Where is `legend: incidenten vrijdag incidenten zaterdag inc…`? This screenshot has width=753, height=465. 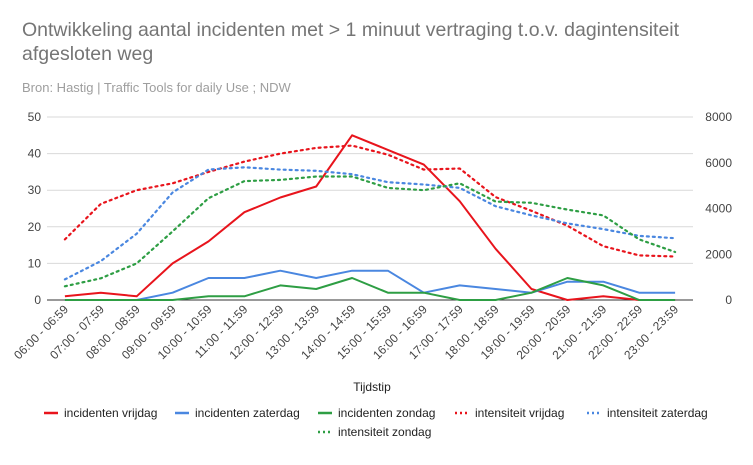
legend: incidenten vrijdag incidenten zaterdag inc… is located at coordinates (376, 422).